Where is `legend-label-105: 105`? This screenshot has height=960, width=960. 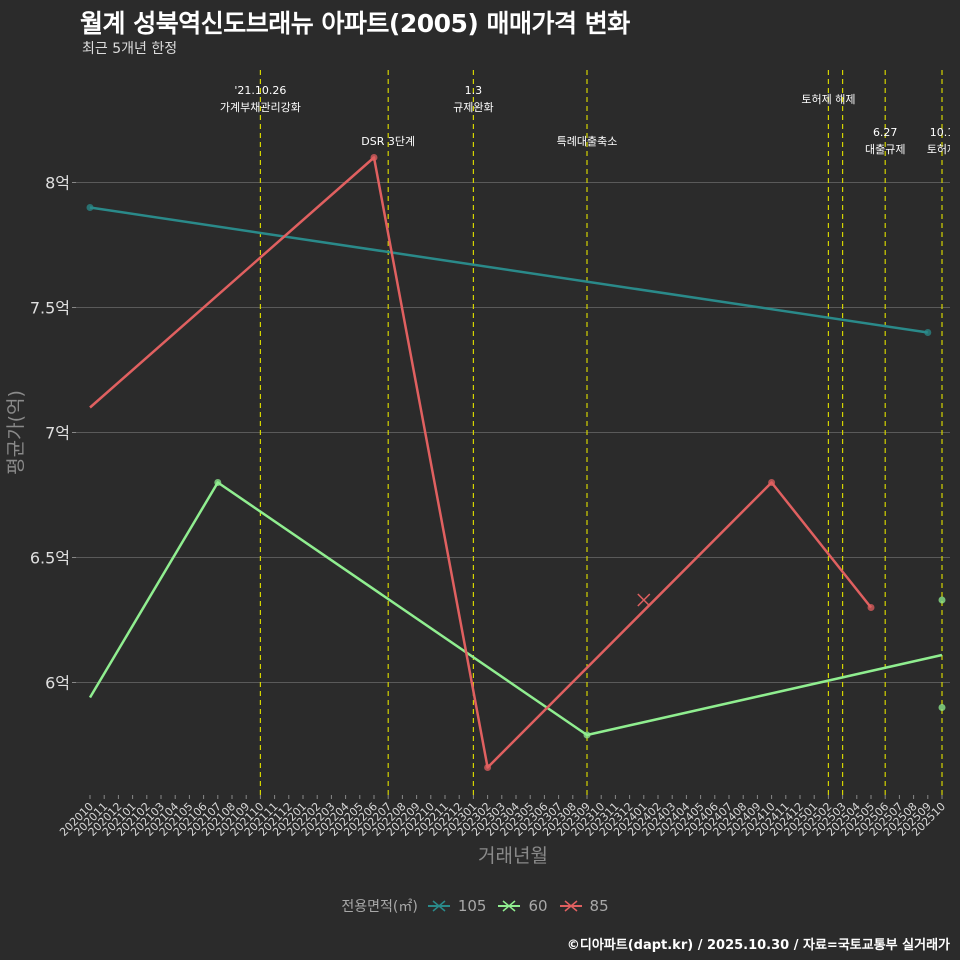
legend-label-105: 105 is located at coordinates (472, 906).